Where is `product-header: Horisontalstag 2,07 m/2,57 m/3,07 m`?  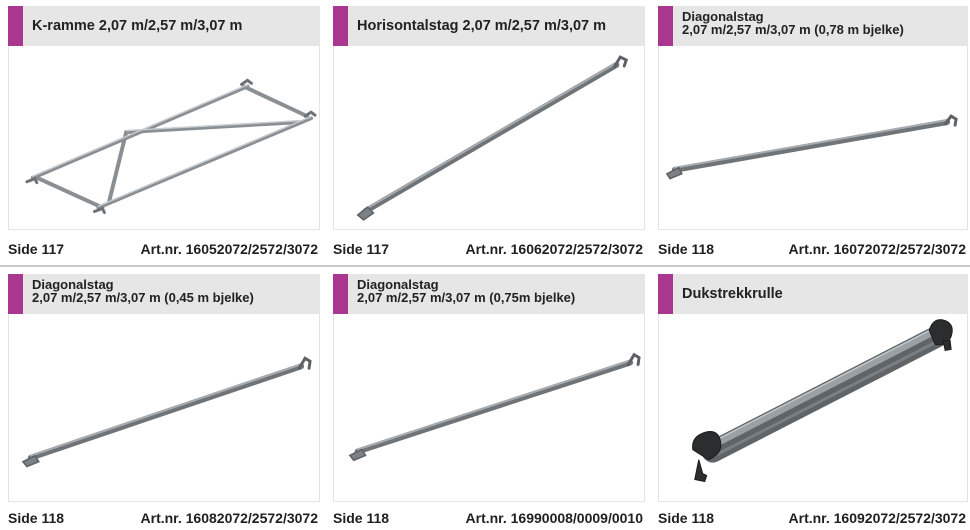 product-header: Horisontalstag 2,07 m/2,57 m/3,07 m is located at coordinates (489, 26).